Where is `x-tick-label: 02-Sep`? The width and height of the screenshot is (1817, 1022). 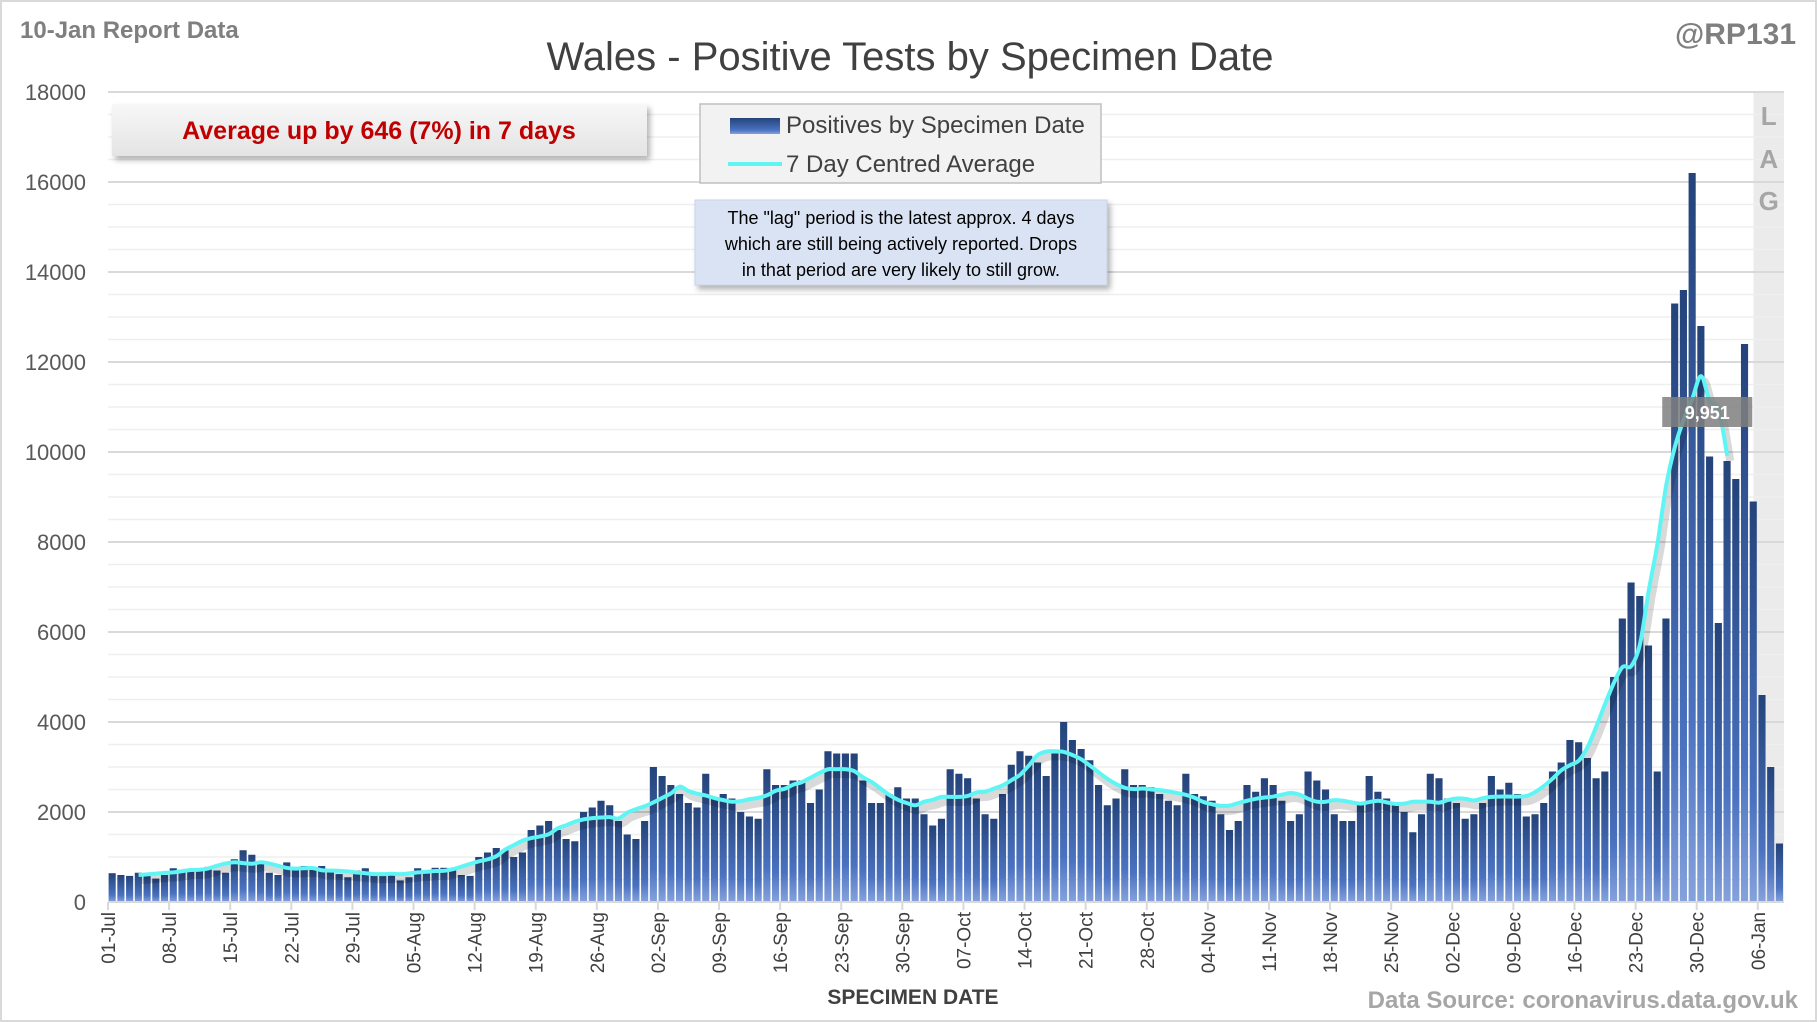 x-tick-label: 02-Sep is located at coordinates (659, 942).